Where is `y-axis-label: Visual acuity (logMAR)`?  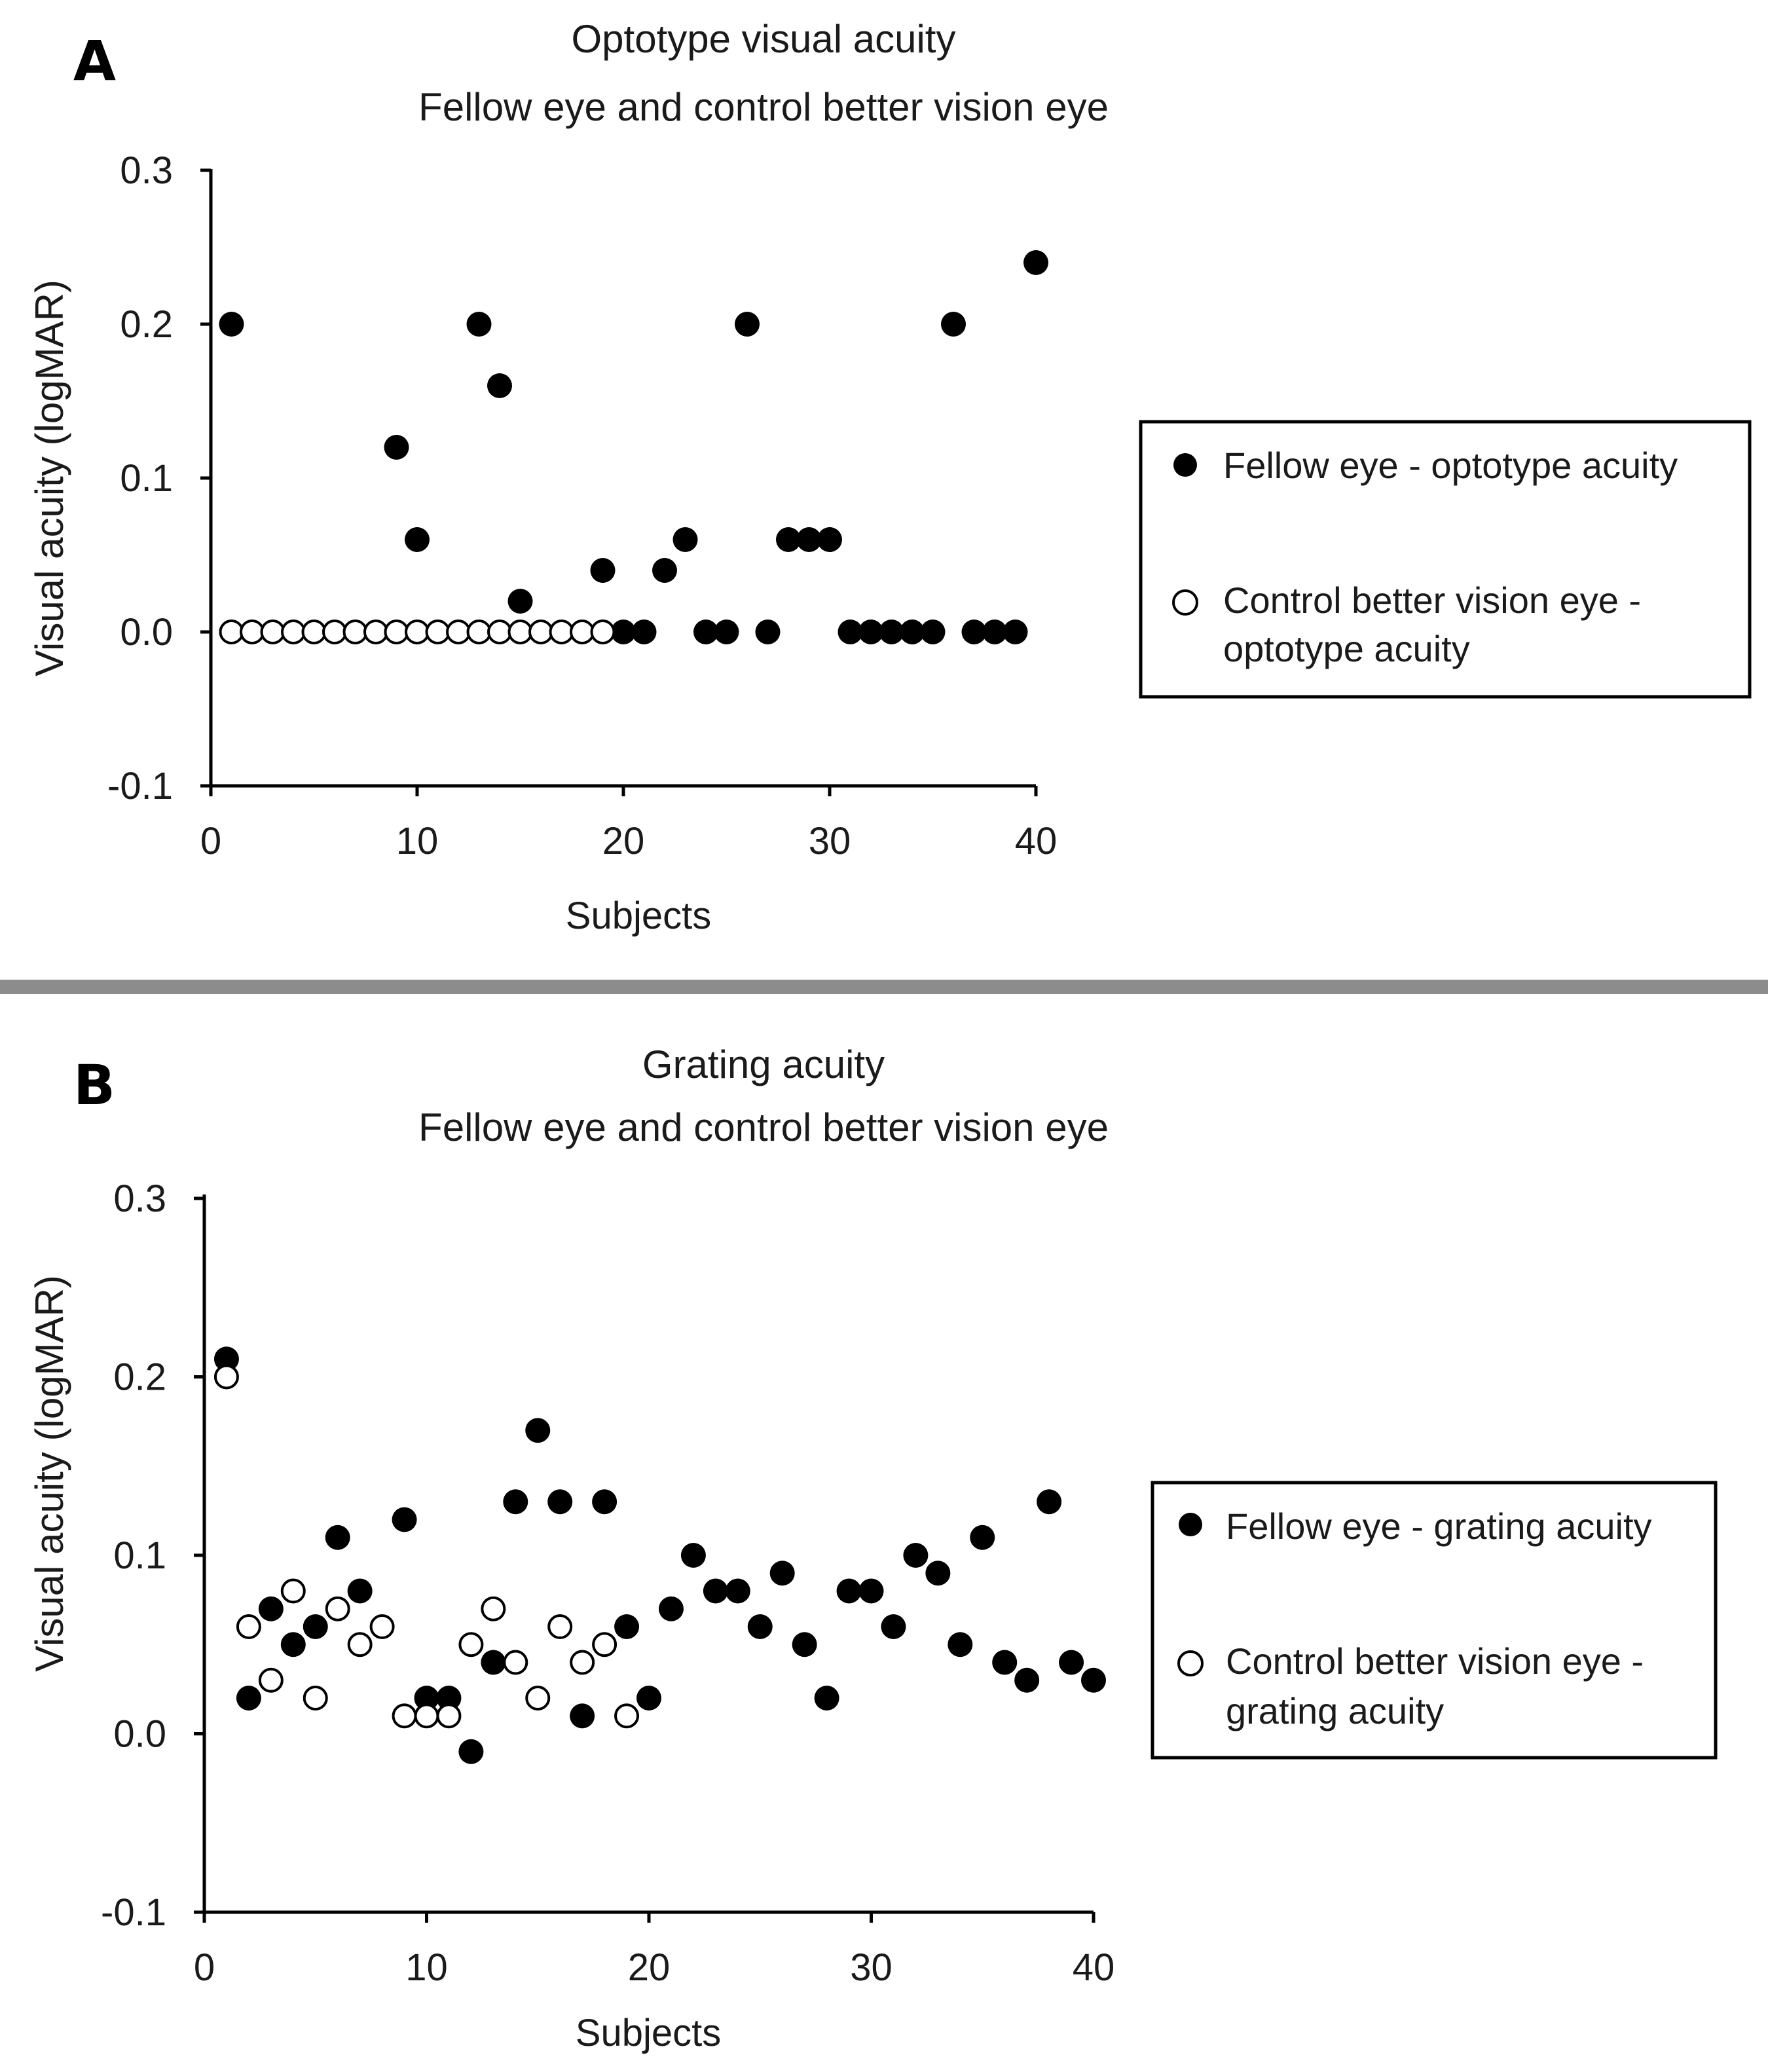
y-axis-label: Visual acuity (logMAR) is located at coordinates (49, 478).